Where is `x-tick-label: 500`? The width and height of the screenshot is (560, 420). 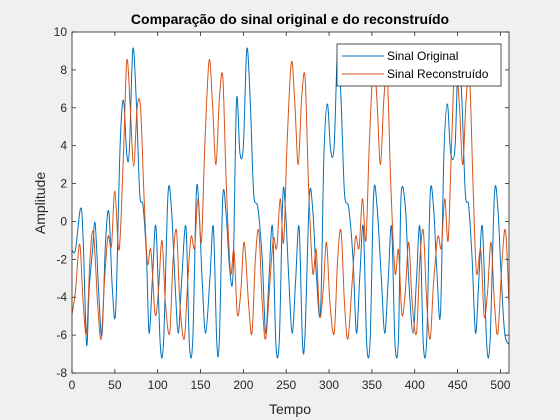 x-tick-label: 500 is located at coordinates (500, 385).